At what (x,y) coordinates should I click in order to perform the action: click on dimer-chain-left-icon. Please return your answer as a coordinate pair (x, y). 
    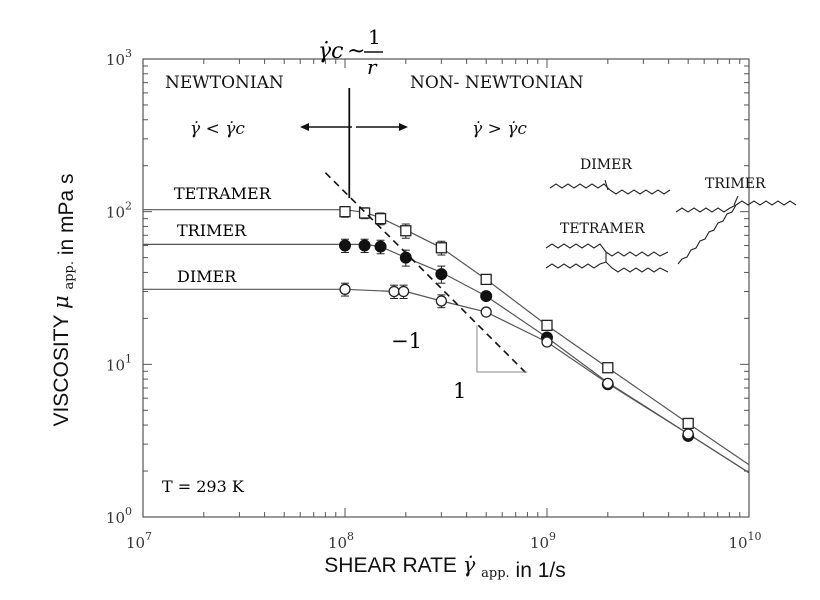
    Looking at the image, I should click on (580, 187).